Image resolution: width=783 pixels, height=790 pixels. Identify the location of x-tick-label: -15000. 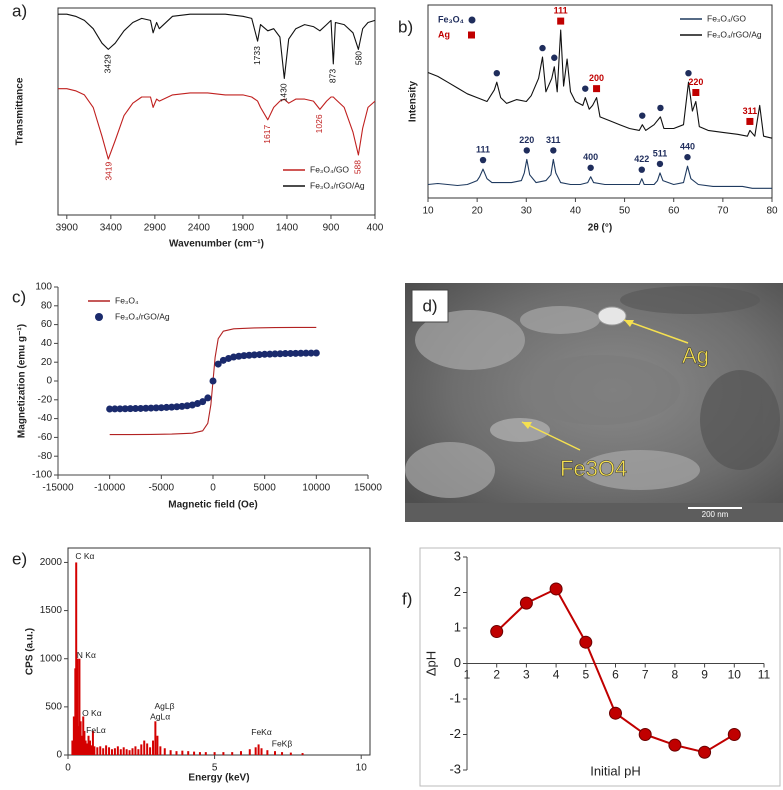
(58, 488).